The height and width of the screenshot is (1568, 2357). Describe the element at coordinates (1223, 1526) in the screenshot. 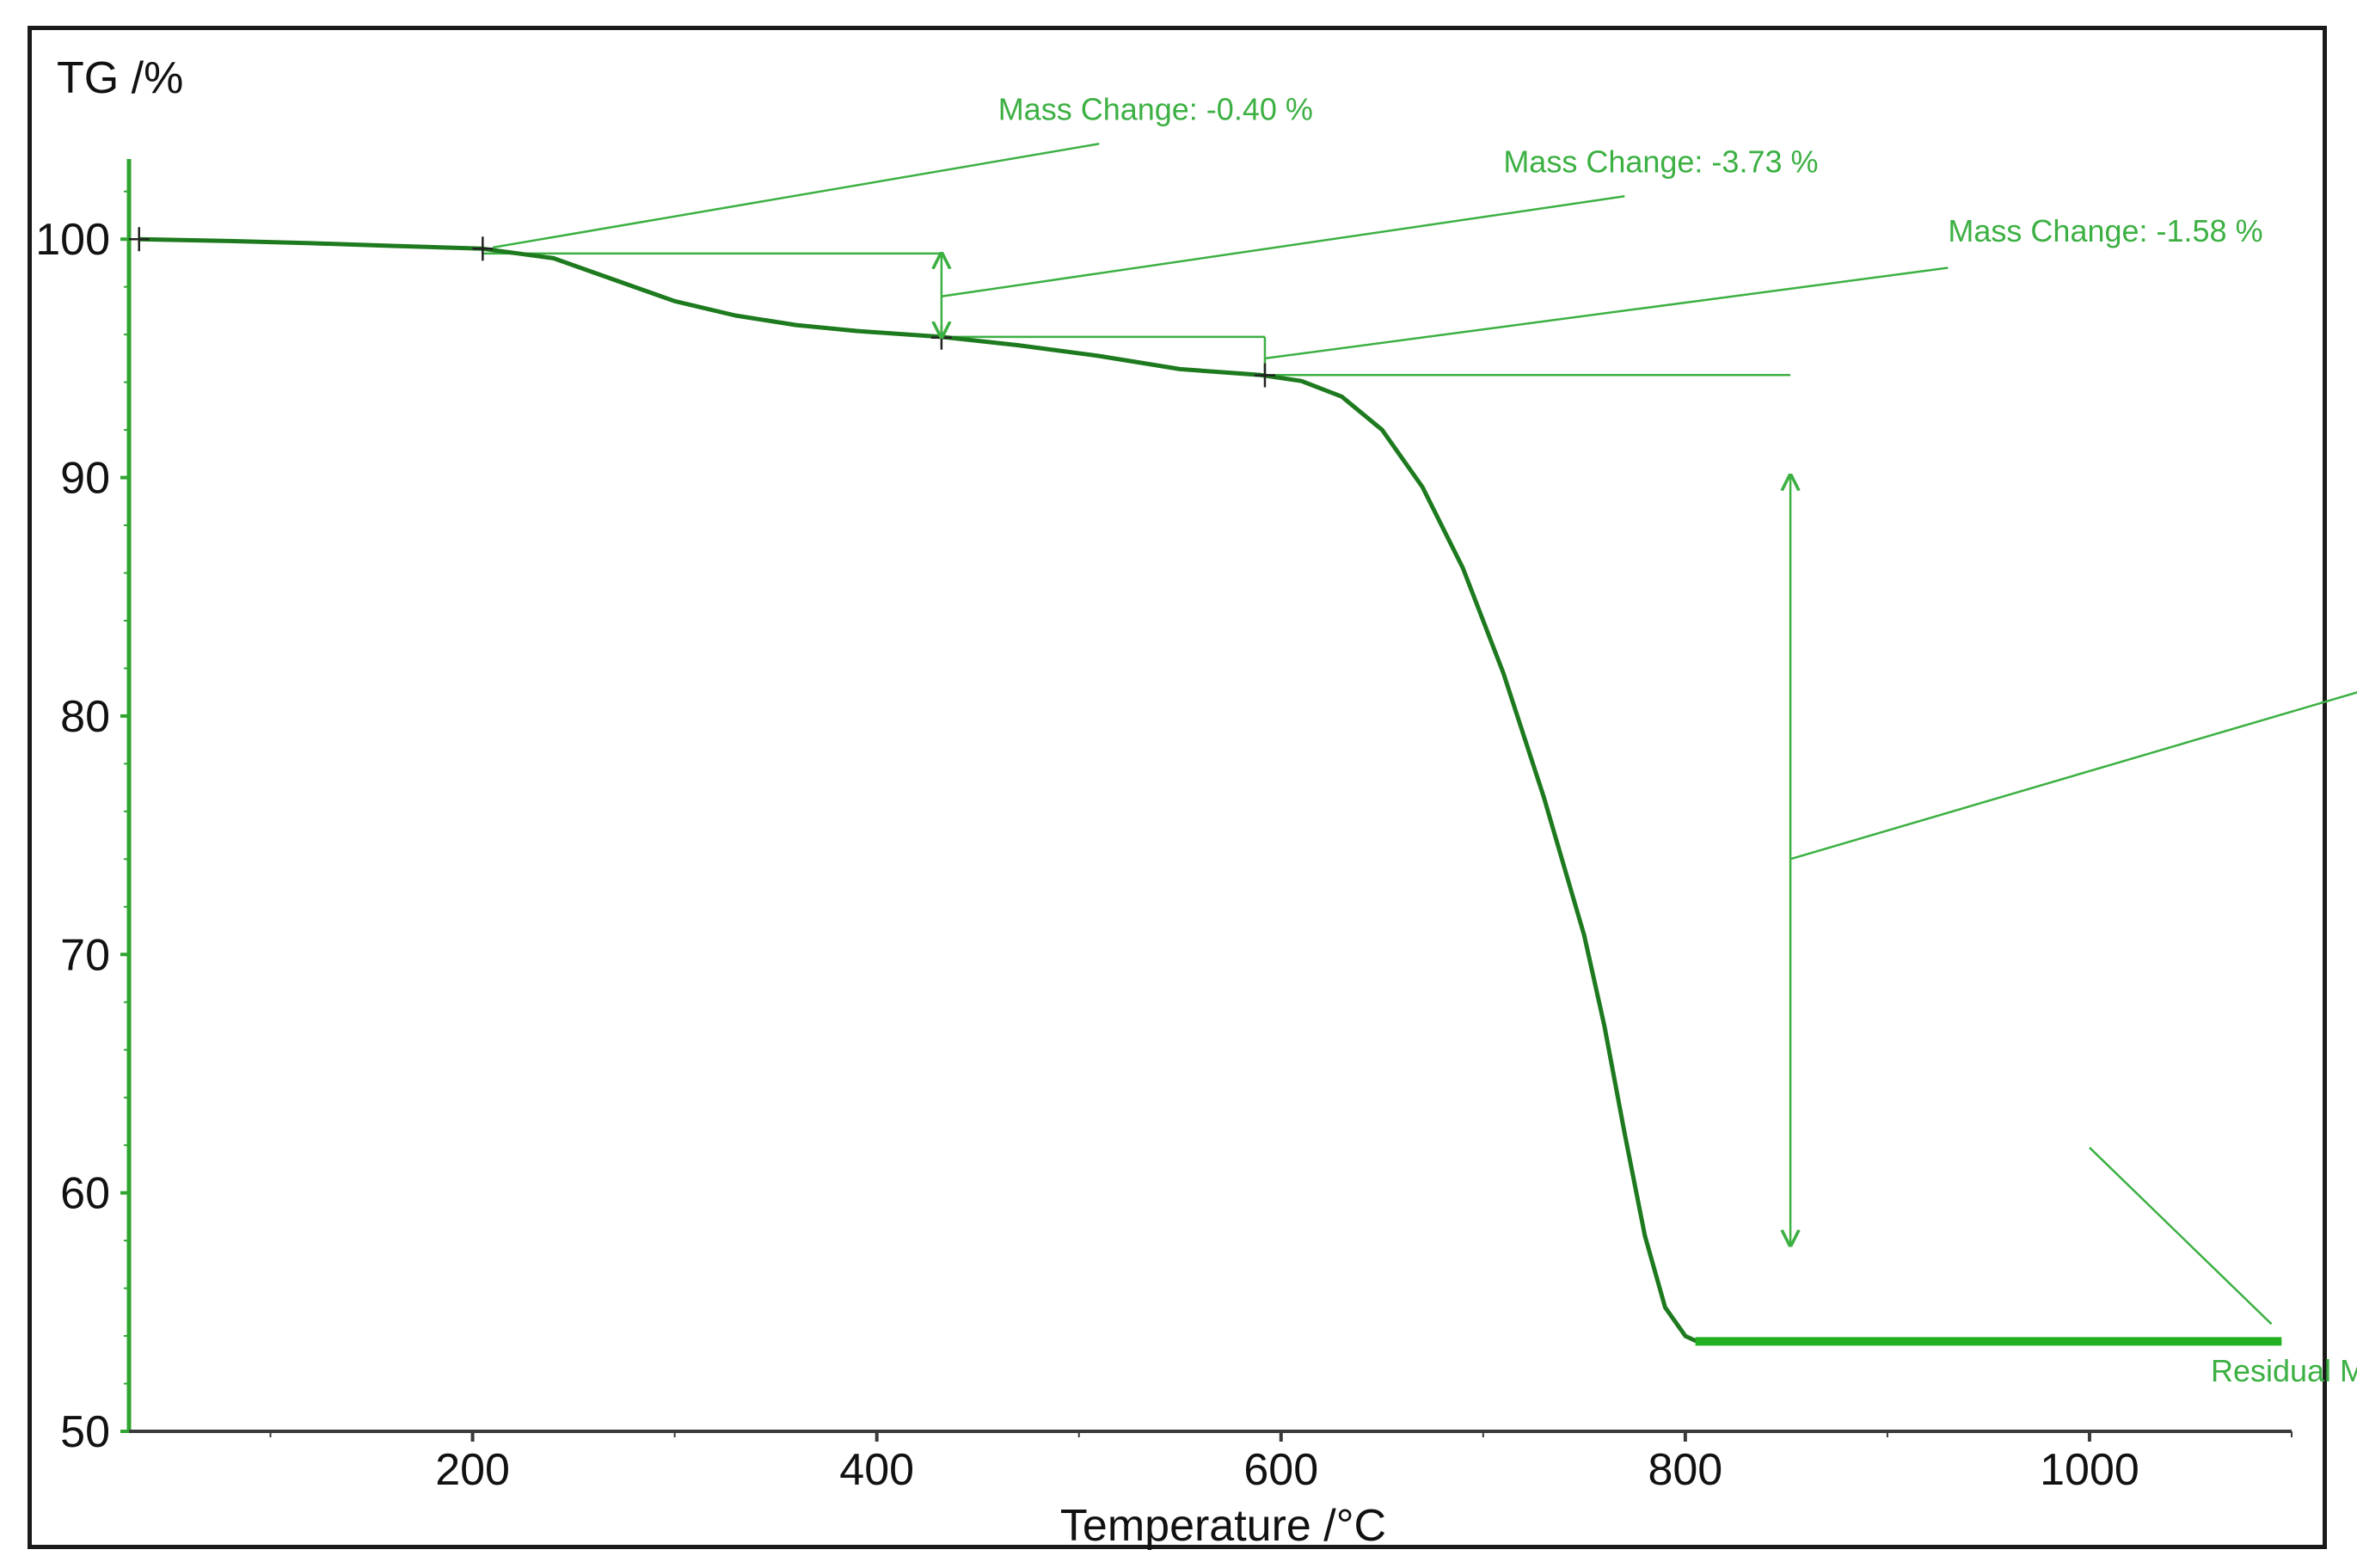

I see `x-axis-title: Temperature /°C` at that location.